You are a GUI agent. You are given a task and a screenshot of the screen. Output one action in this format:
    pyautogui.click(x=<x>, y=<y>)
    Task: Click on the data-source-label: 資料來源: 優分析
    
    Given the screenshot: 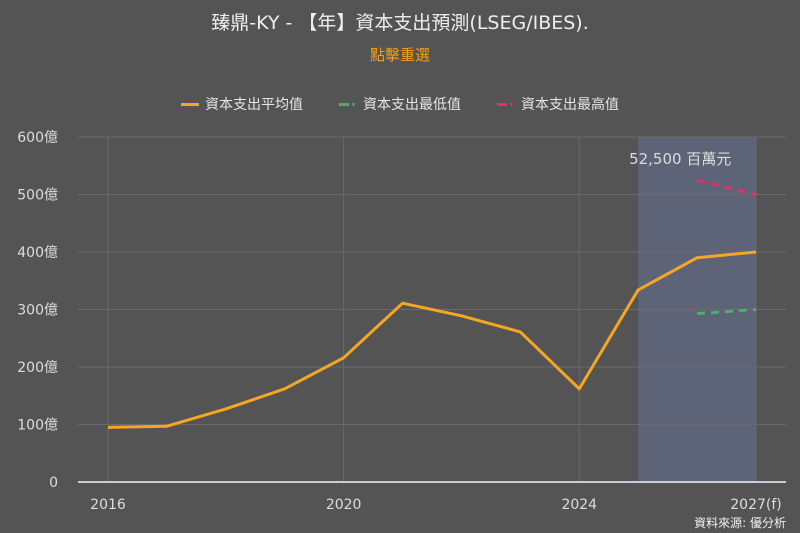 What is the action you would take?
    pyautogui.click(x=740, y=523)
    